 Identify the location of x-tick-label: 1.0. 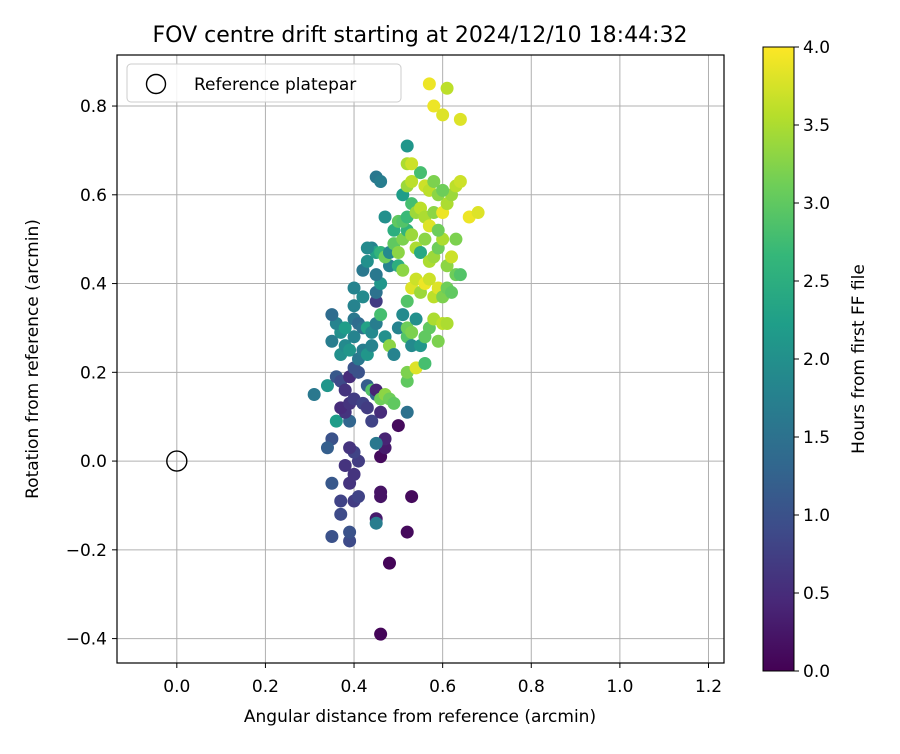
(619, 687).